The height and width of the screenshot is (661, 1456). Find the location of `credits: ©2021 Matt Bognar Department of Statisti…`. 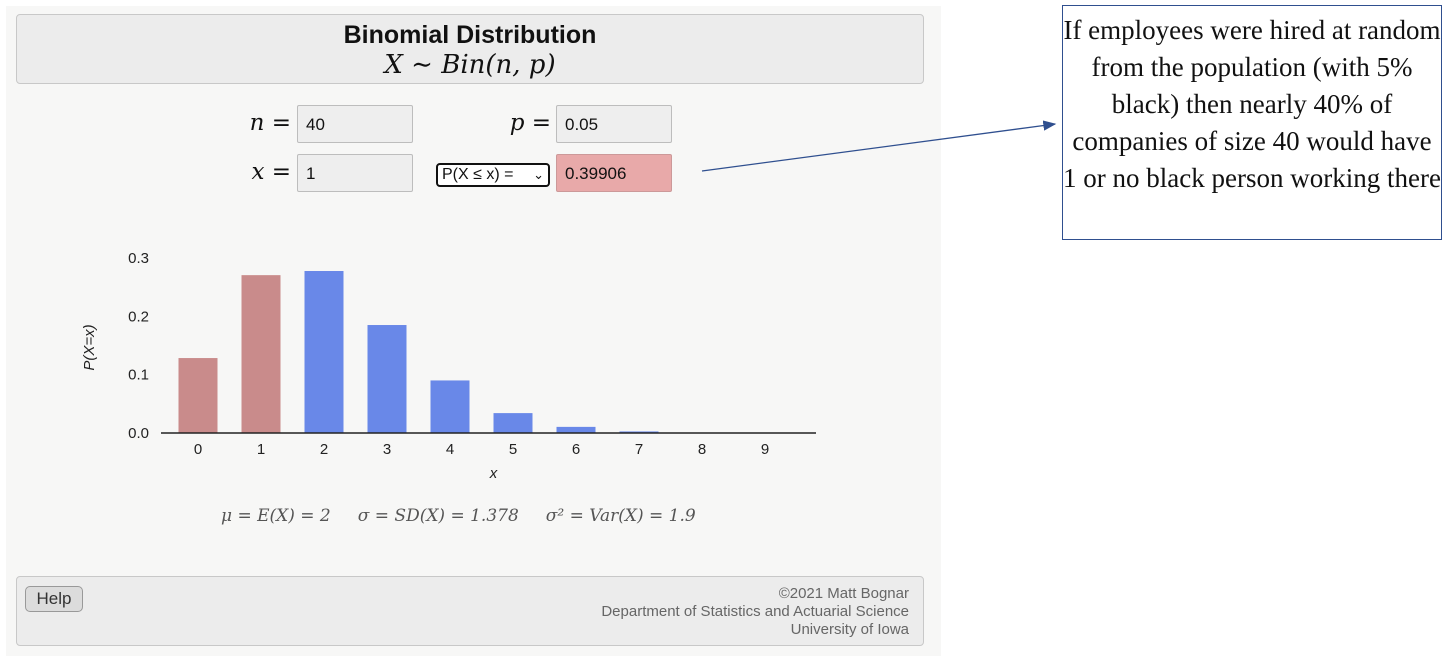

credits: ©2021 Matt Bognar Department of Statisti… is located at coordinates (755, 612).